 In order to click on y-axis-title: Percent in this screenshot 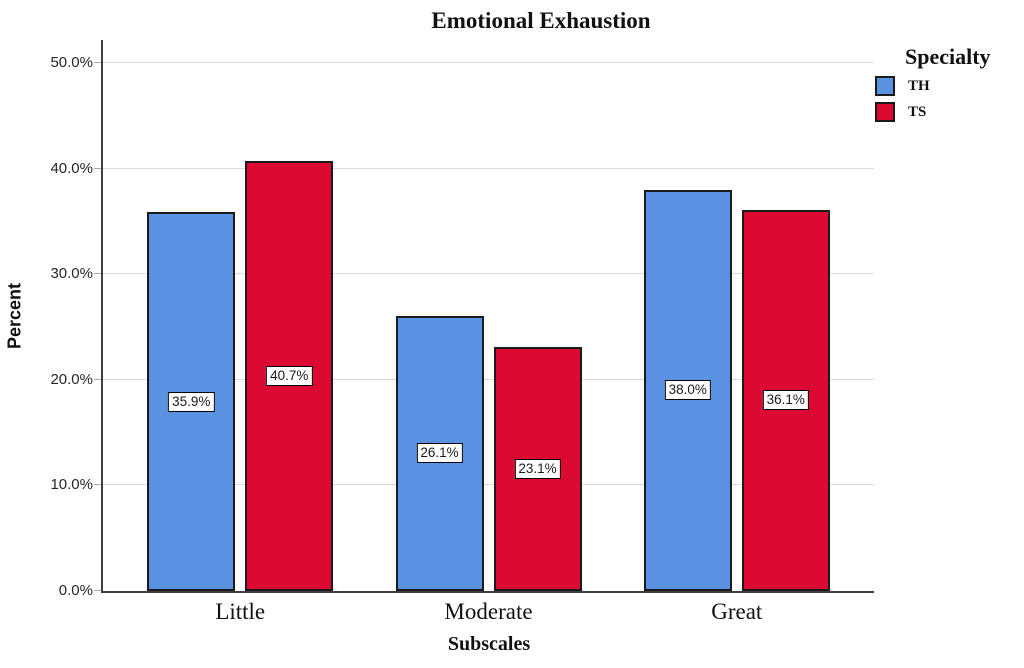, I will do `click(14, 316)`.